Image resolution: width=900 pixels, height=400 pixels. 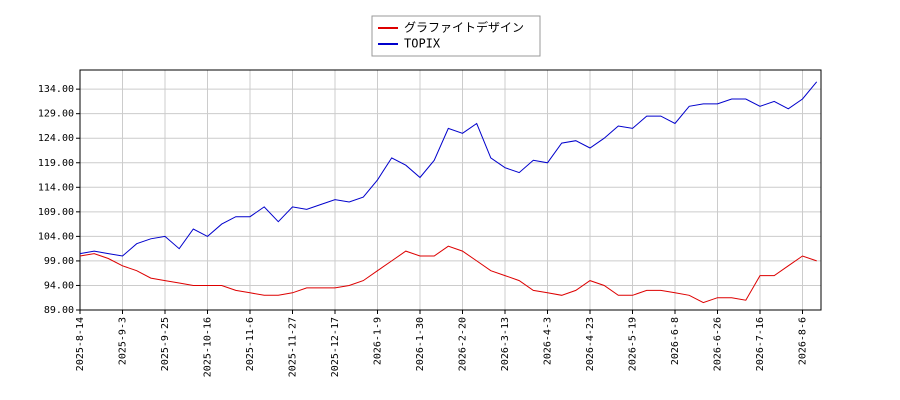 I want to click on legend-label: グラファイトデザイン, so click(x=464, y=27).